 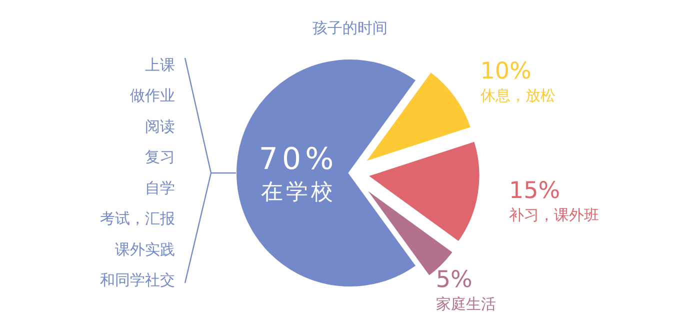 What do you see at coordinates (160, 157) in the screenshot?
I see `annotation: 复习` at bounding box center [160, 157].